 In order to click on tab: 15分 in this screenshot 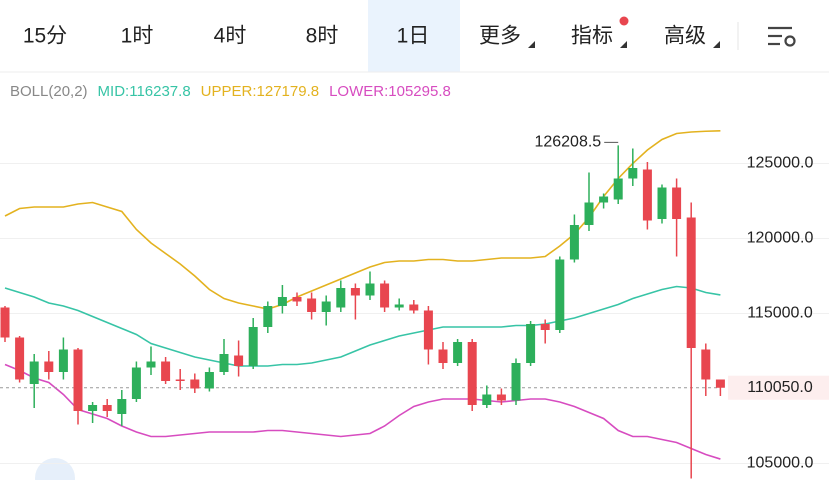, I will do `click(45, 36)`.